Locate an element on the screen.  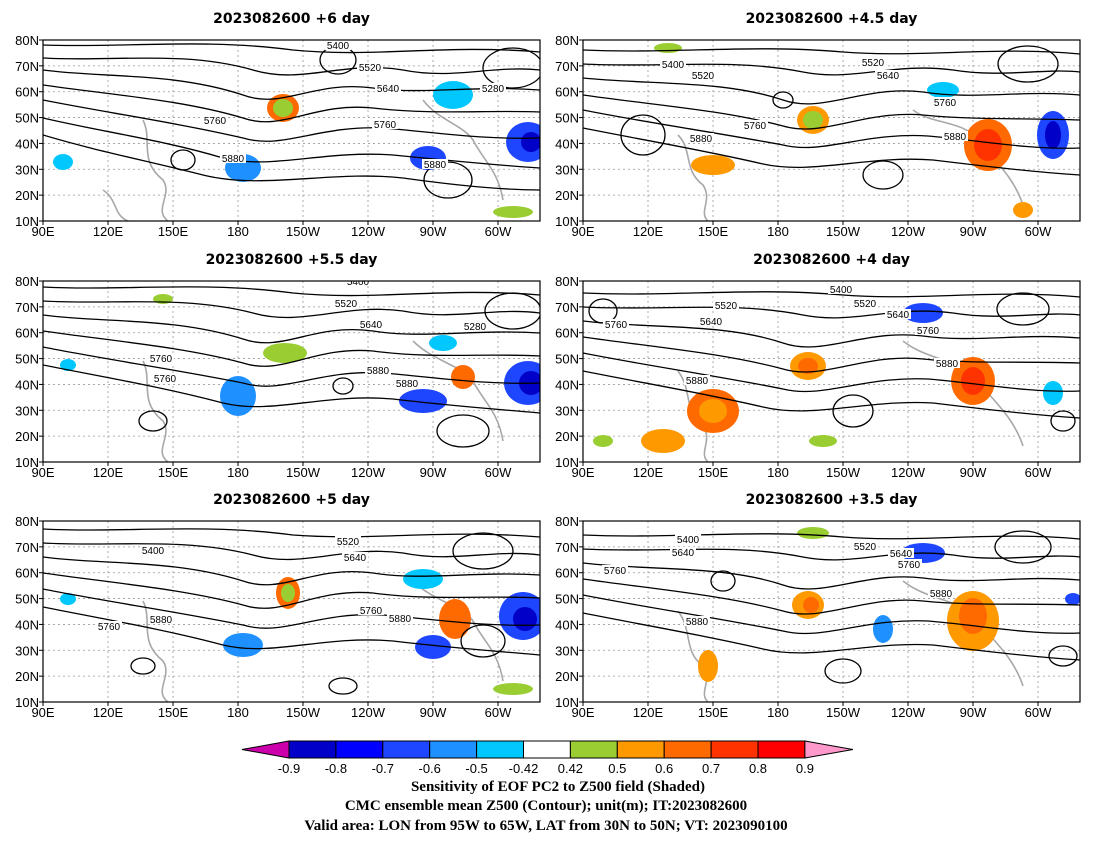
colorbar-tick-label: 0.9 is located at coordinates (805, 768).